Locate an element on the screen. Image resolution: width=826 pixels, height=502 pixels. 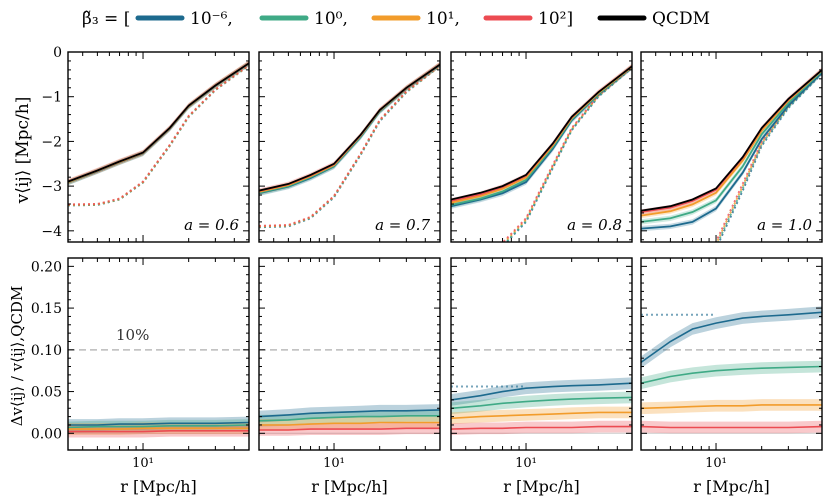
top-panel-2-frame is located at coordinates (541, 147).